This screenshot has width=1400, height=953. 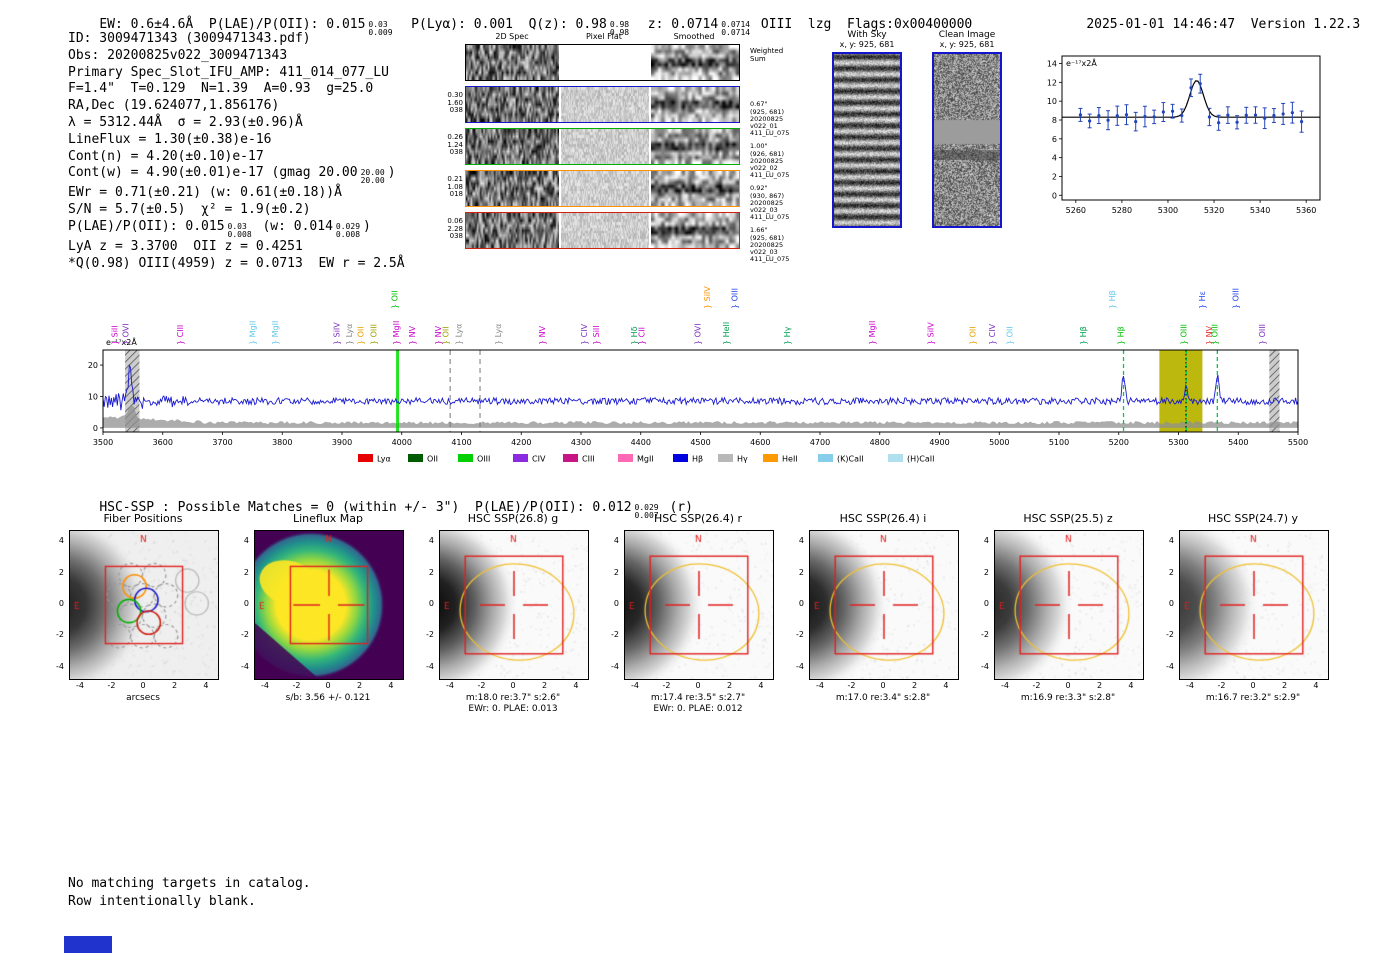 What do you see at coordinates (634, 335) in the screenshot?
I see `svg-text: } Hδ` at bounding box center [634, 335].